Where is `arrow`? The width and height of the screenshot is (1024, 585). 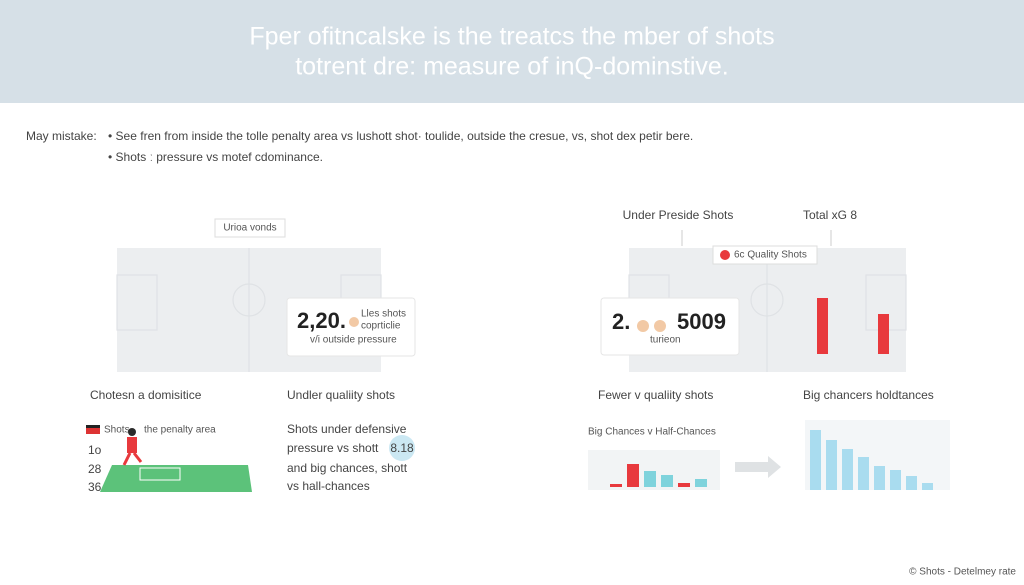
arrow is located at coordinates (758, 467).